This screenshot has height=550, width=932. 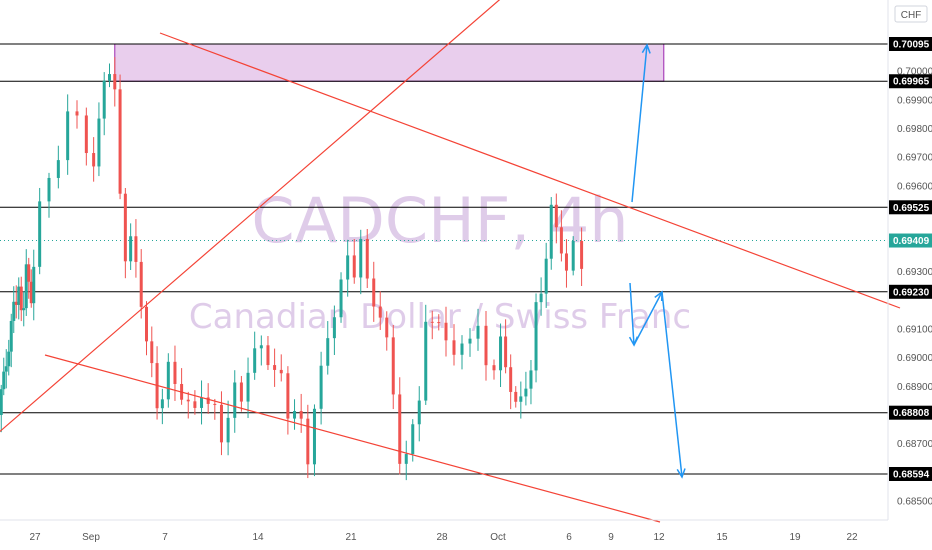 I want to click on time-tick-label: 28, so click(x=442, y=537).